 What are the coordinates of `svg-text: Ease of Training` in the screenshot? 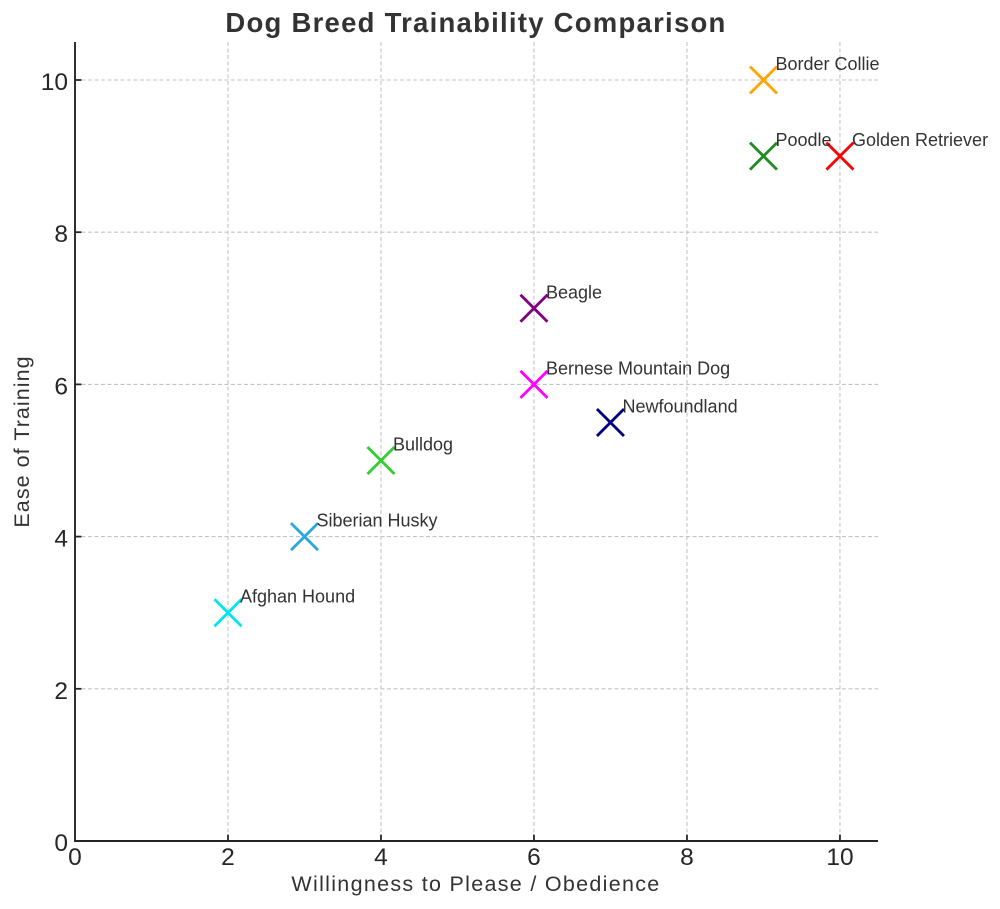 It's located at (22, 441).